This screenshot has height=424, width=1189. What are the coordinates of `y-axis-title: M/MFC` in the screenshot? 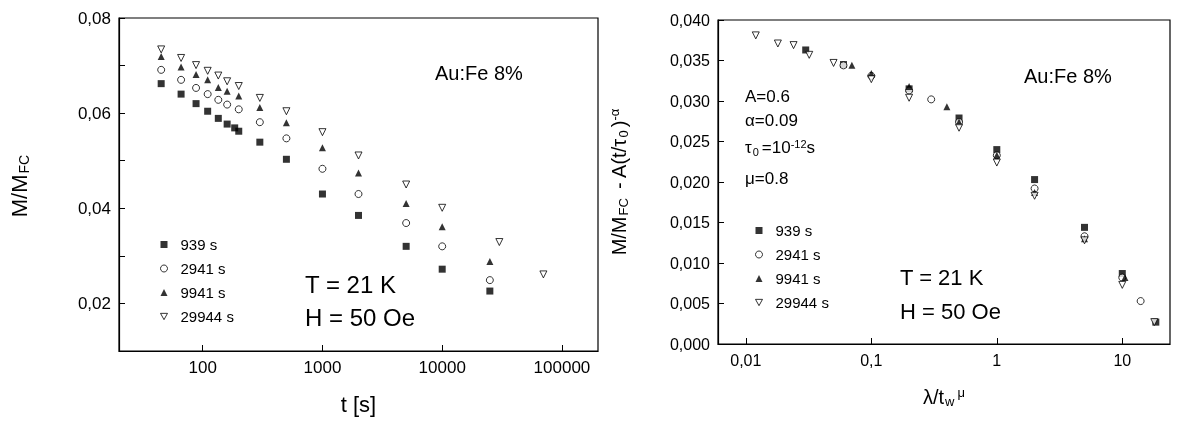 It's located at (19, 186).